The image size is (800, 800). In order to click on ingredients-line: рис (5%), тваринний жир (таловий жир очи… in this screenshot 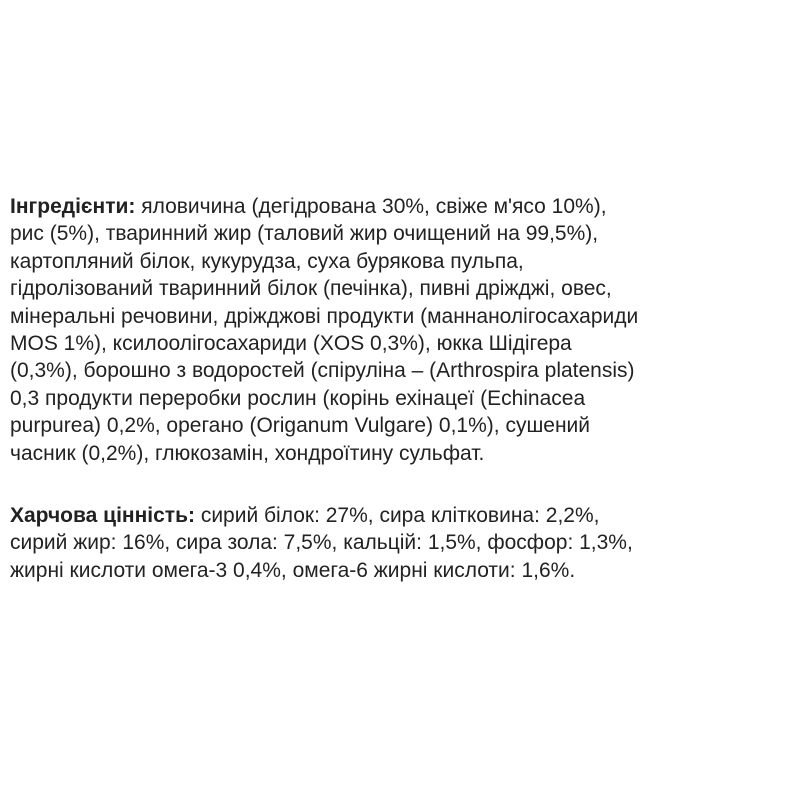, I will do `click(304, 234)`.